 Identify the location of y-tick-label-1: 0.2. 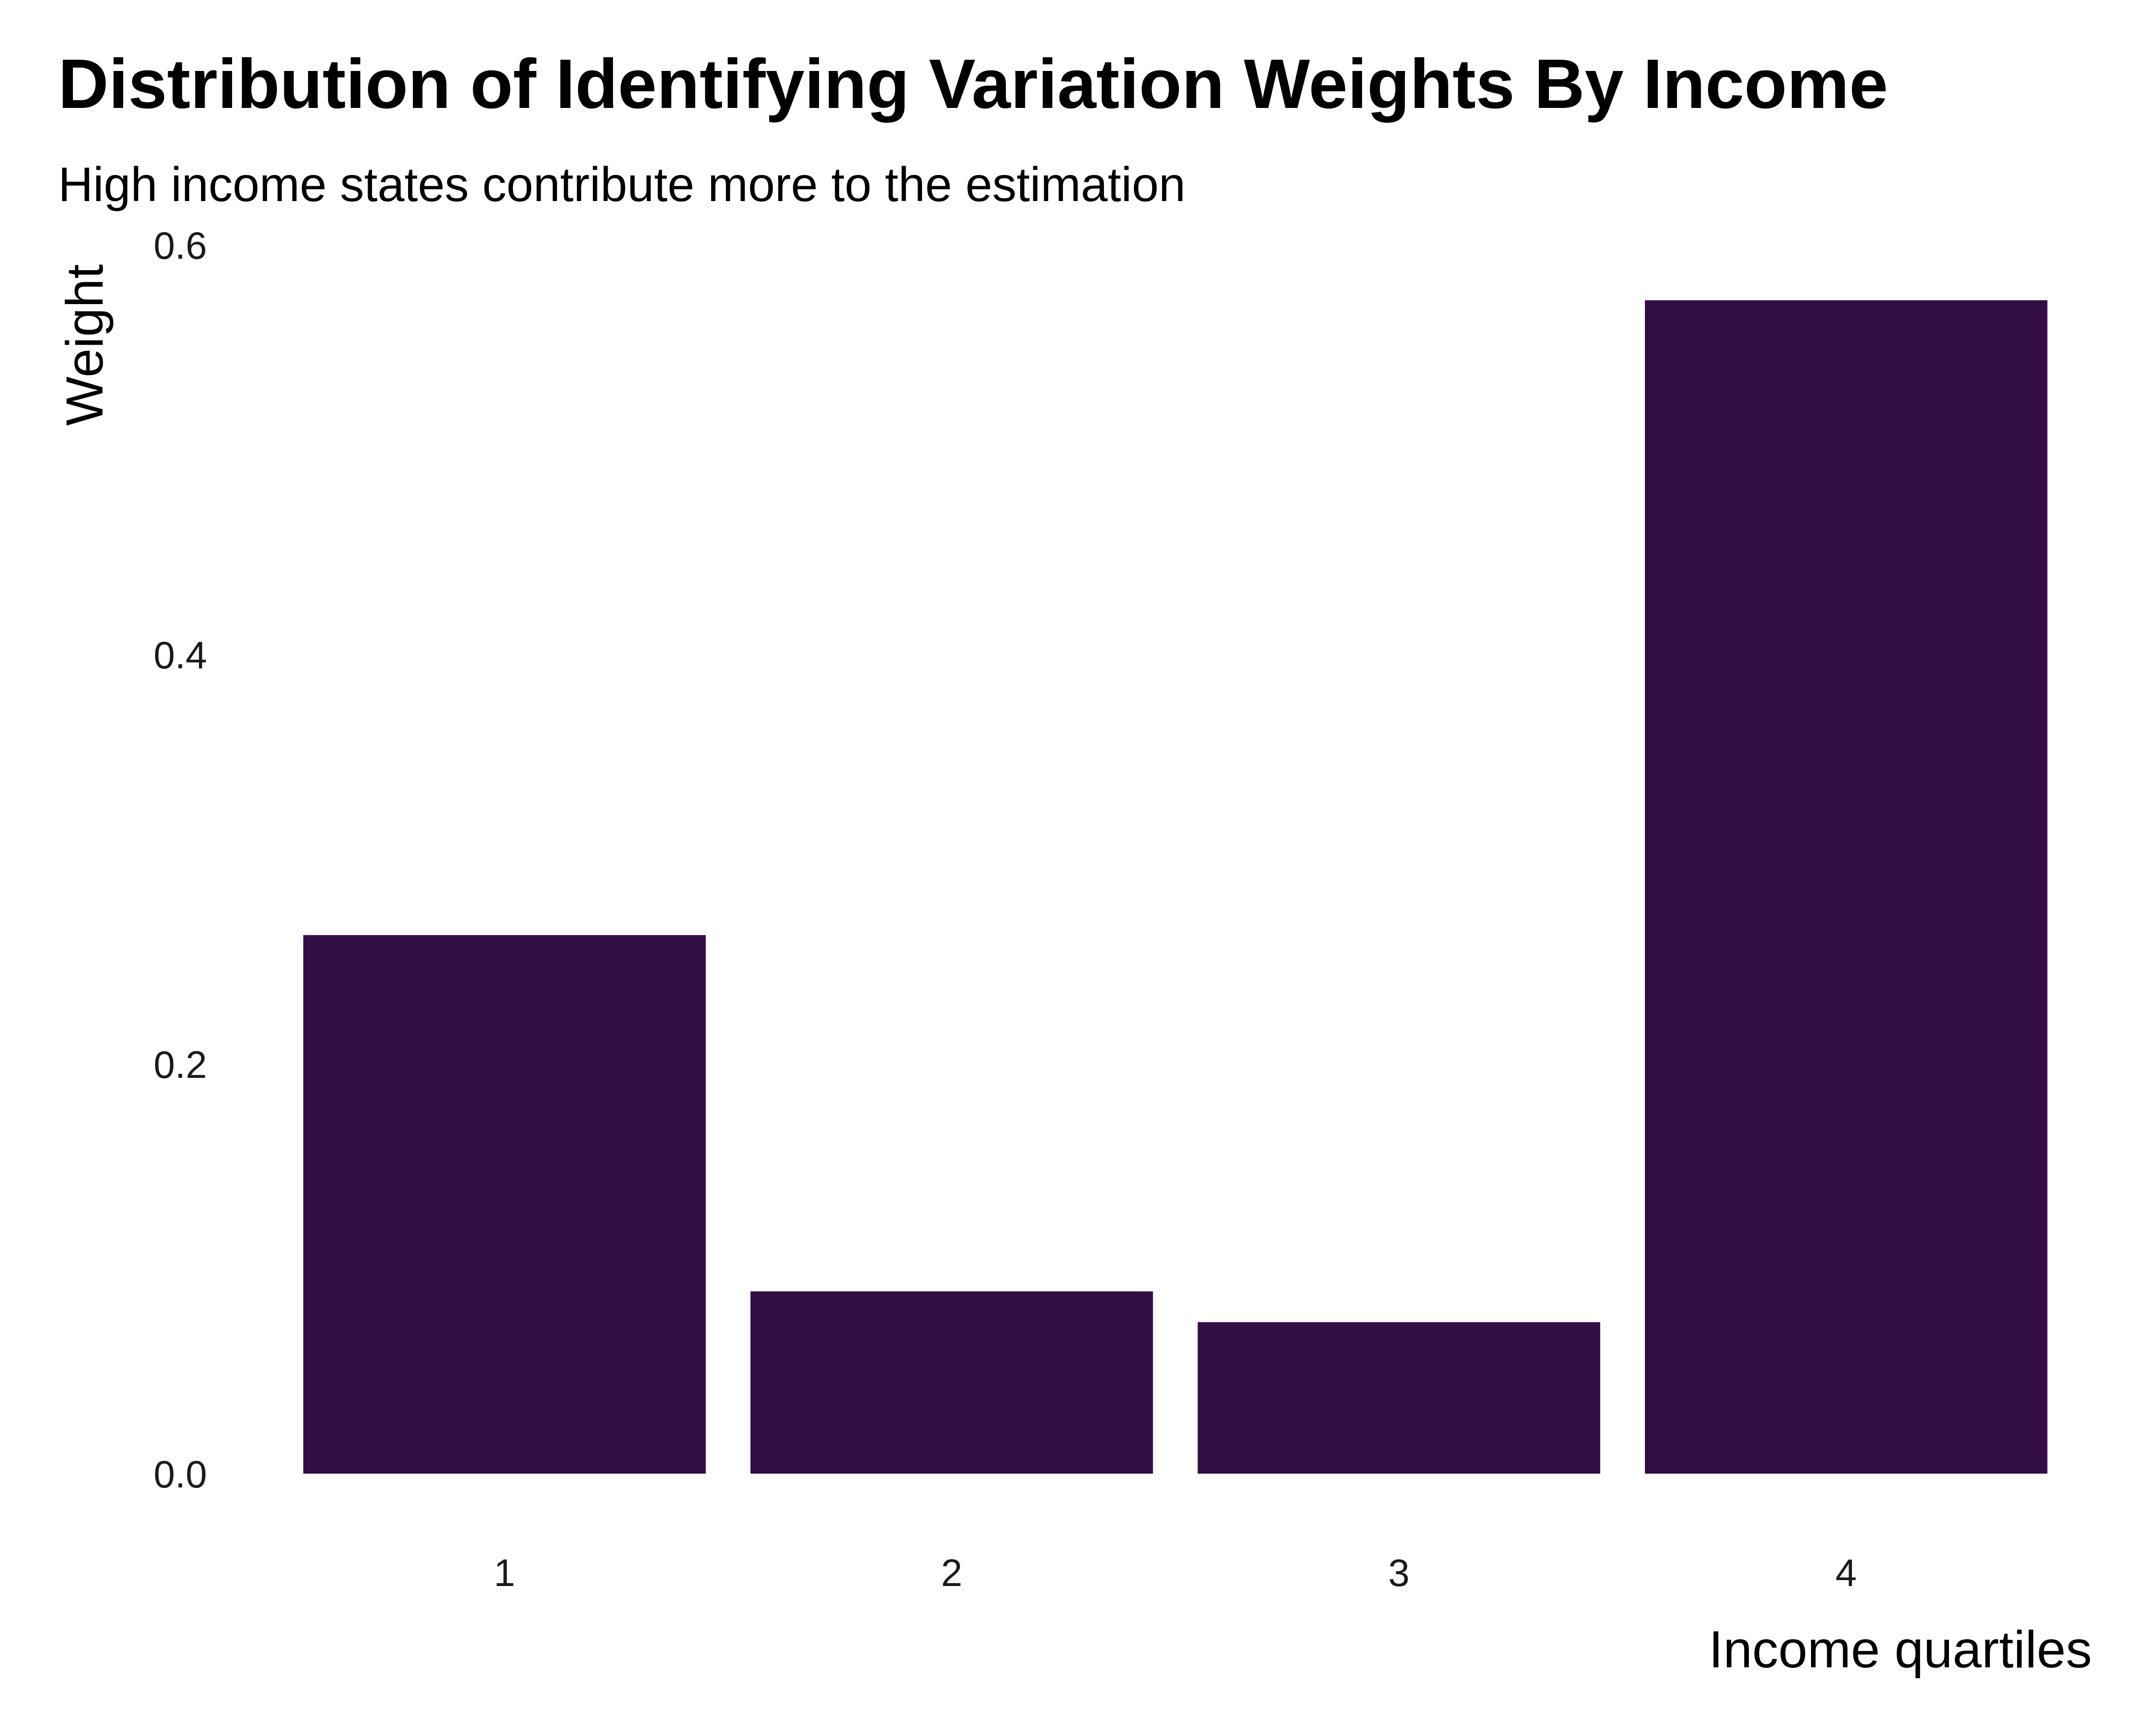
(180, 1065).